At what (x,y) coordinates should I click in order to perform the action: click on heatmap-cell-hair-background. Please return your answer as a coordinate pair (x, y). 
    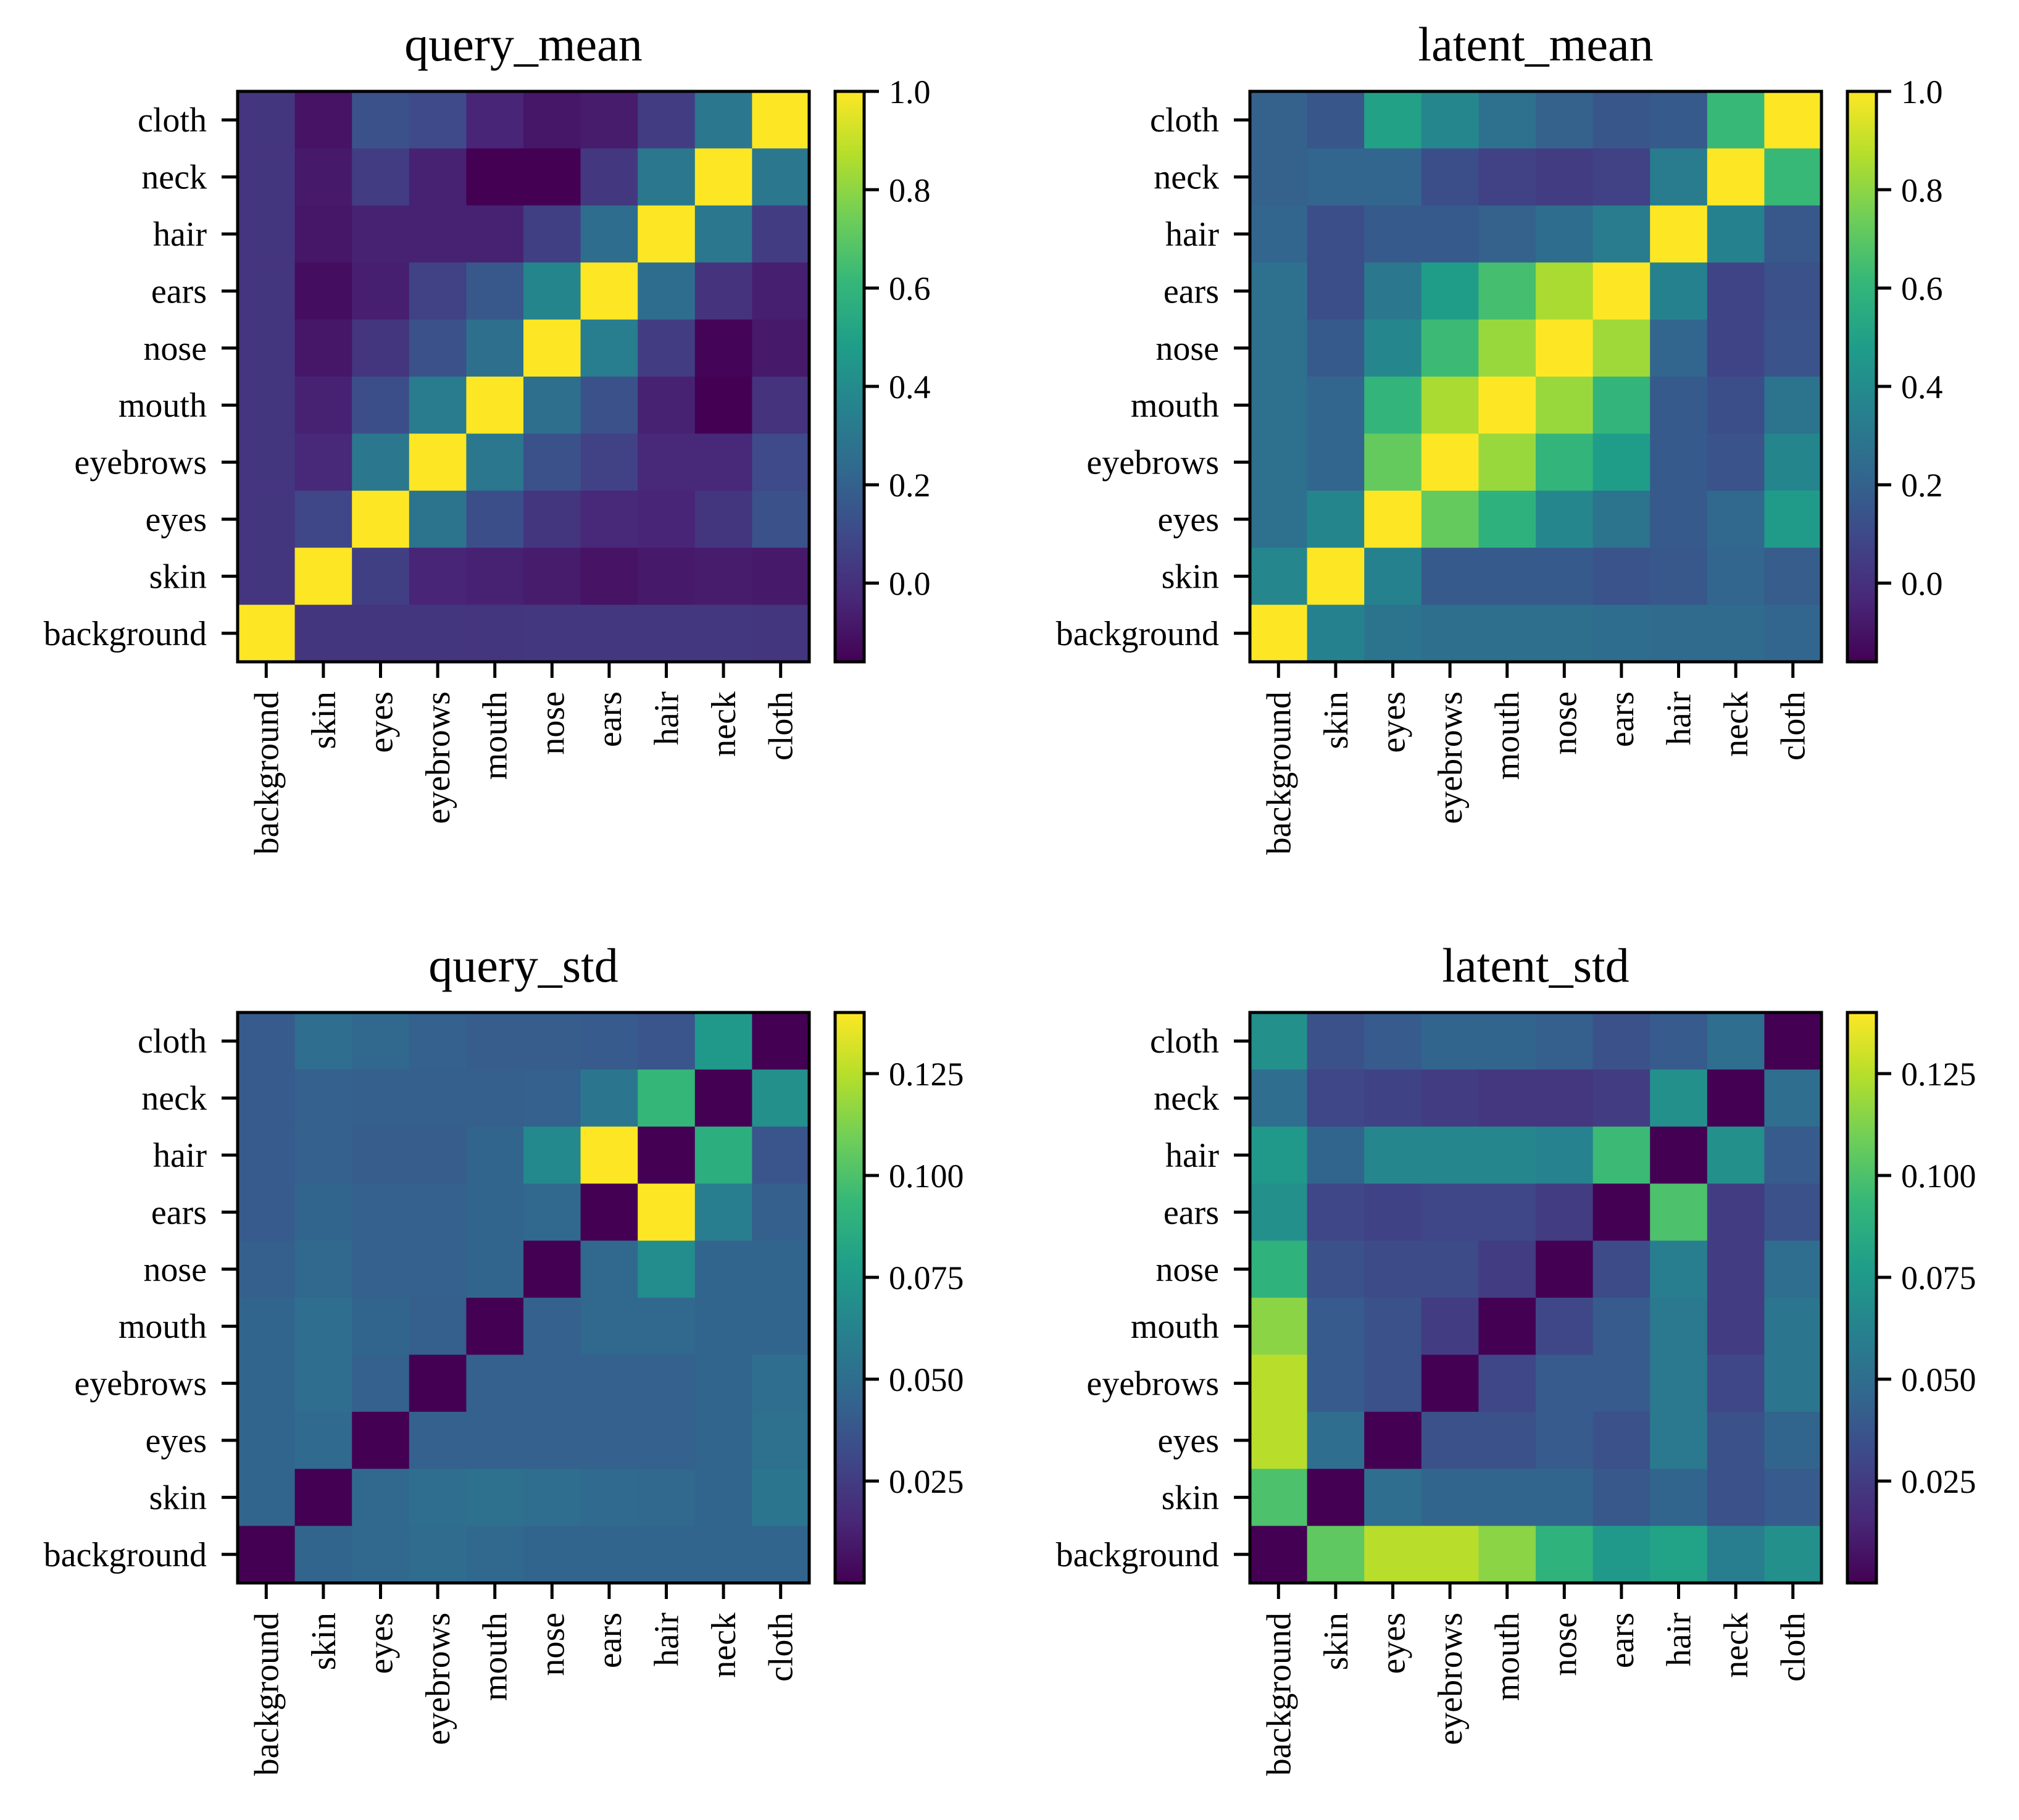
    Looking at the image, I should click on (1279, 1155).